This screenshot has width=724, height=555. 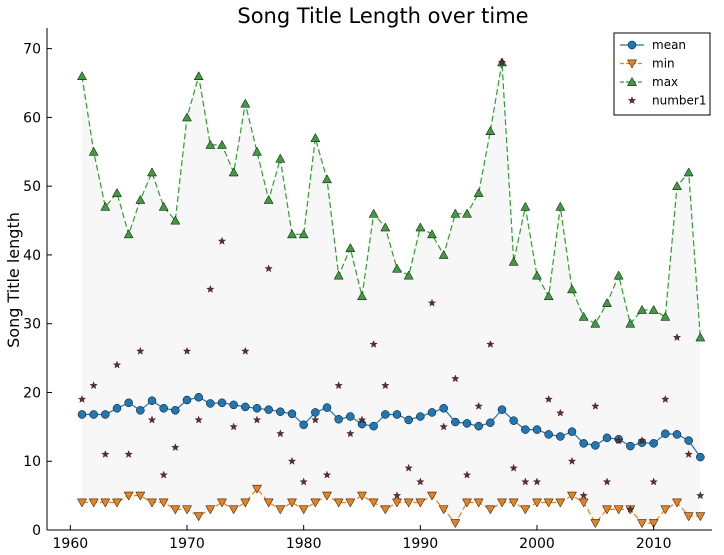 I want to click on y-tick-label: 0, so click(x=36, y=531).